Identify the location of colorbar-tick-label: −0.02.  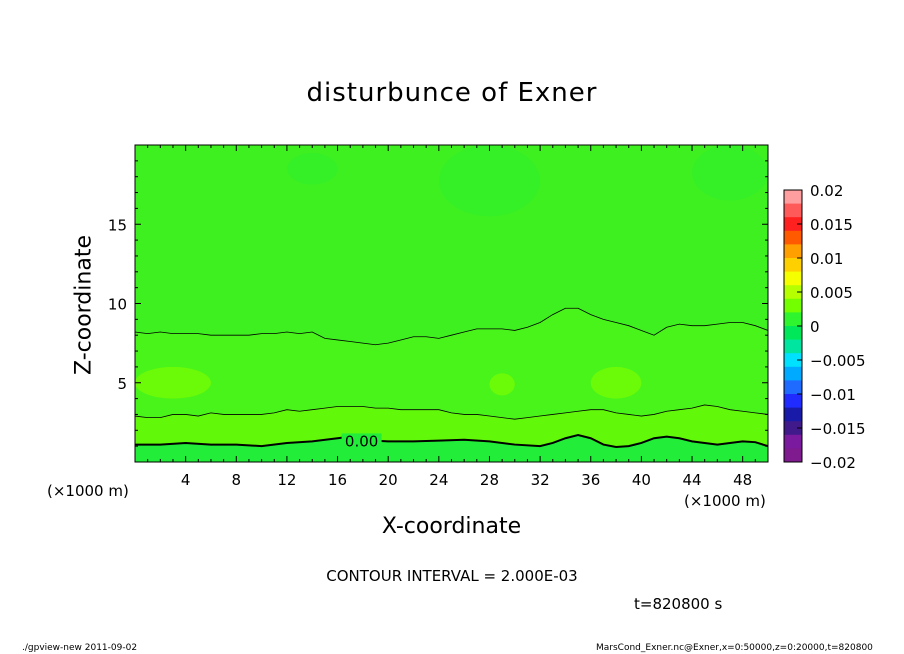
(833, 463).